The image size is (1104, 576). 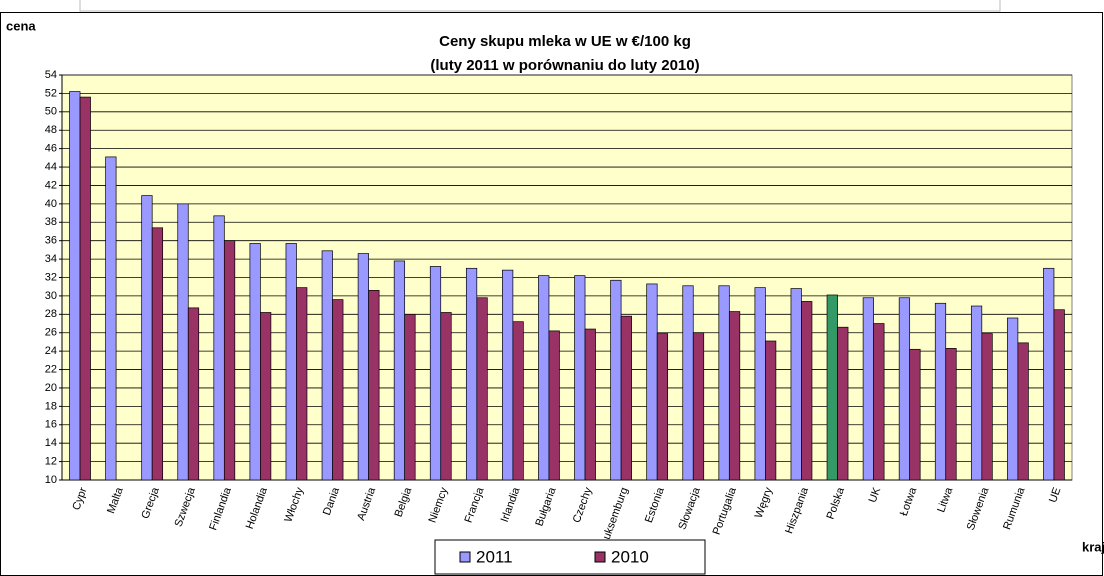 What do you see at coordinates (51, 369) in the screenshot?
I see `y-tick-label: 22` at bounding box center [51, 369].